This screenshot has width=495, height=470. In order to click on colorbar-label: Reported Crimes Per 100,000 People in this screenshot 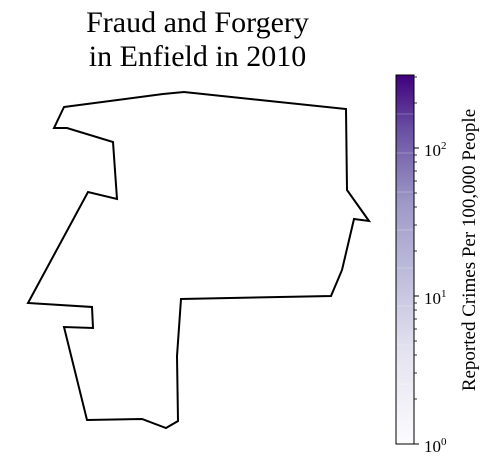, I will do `click(469, 250)`.